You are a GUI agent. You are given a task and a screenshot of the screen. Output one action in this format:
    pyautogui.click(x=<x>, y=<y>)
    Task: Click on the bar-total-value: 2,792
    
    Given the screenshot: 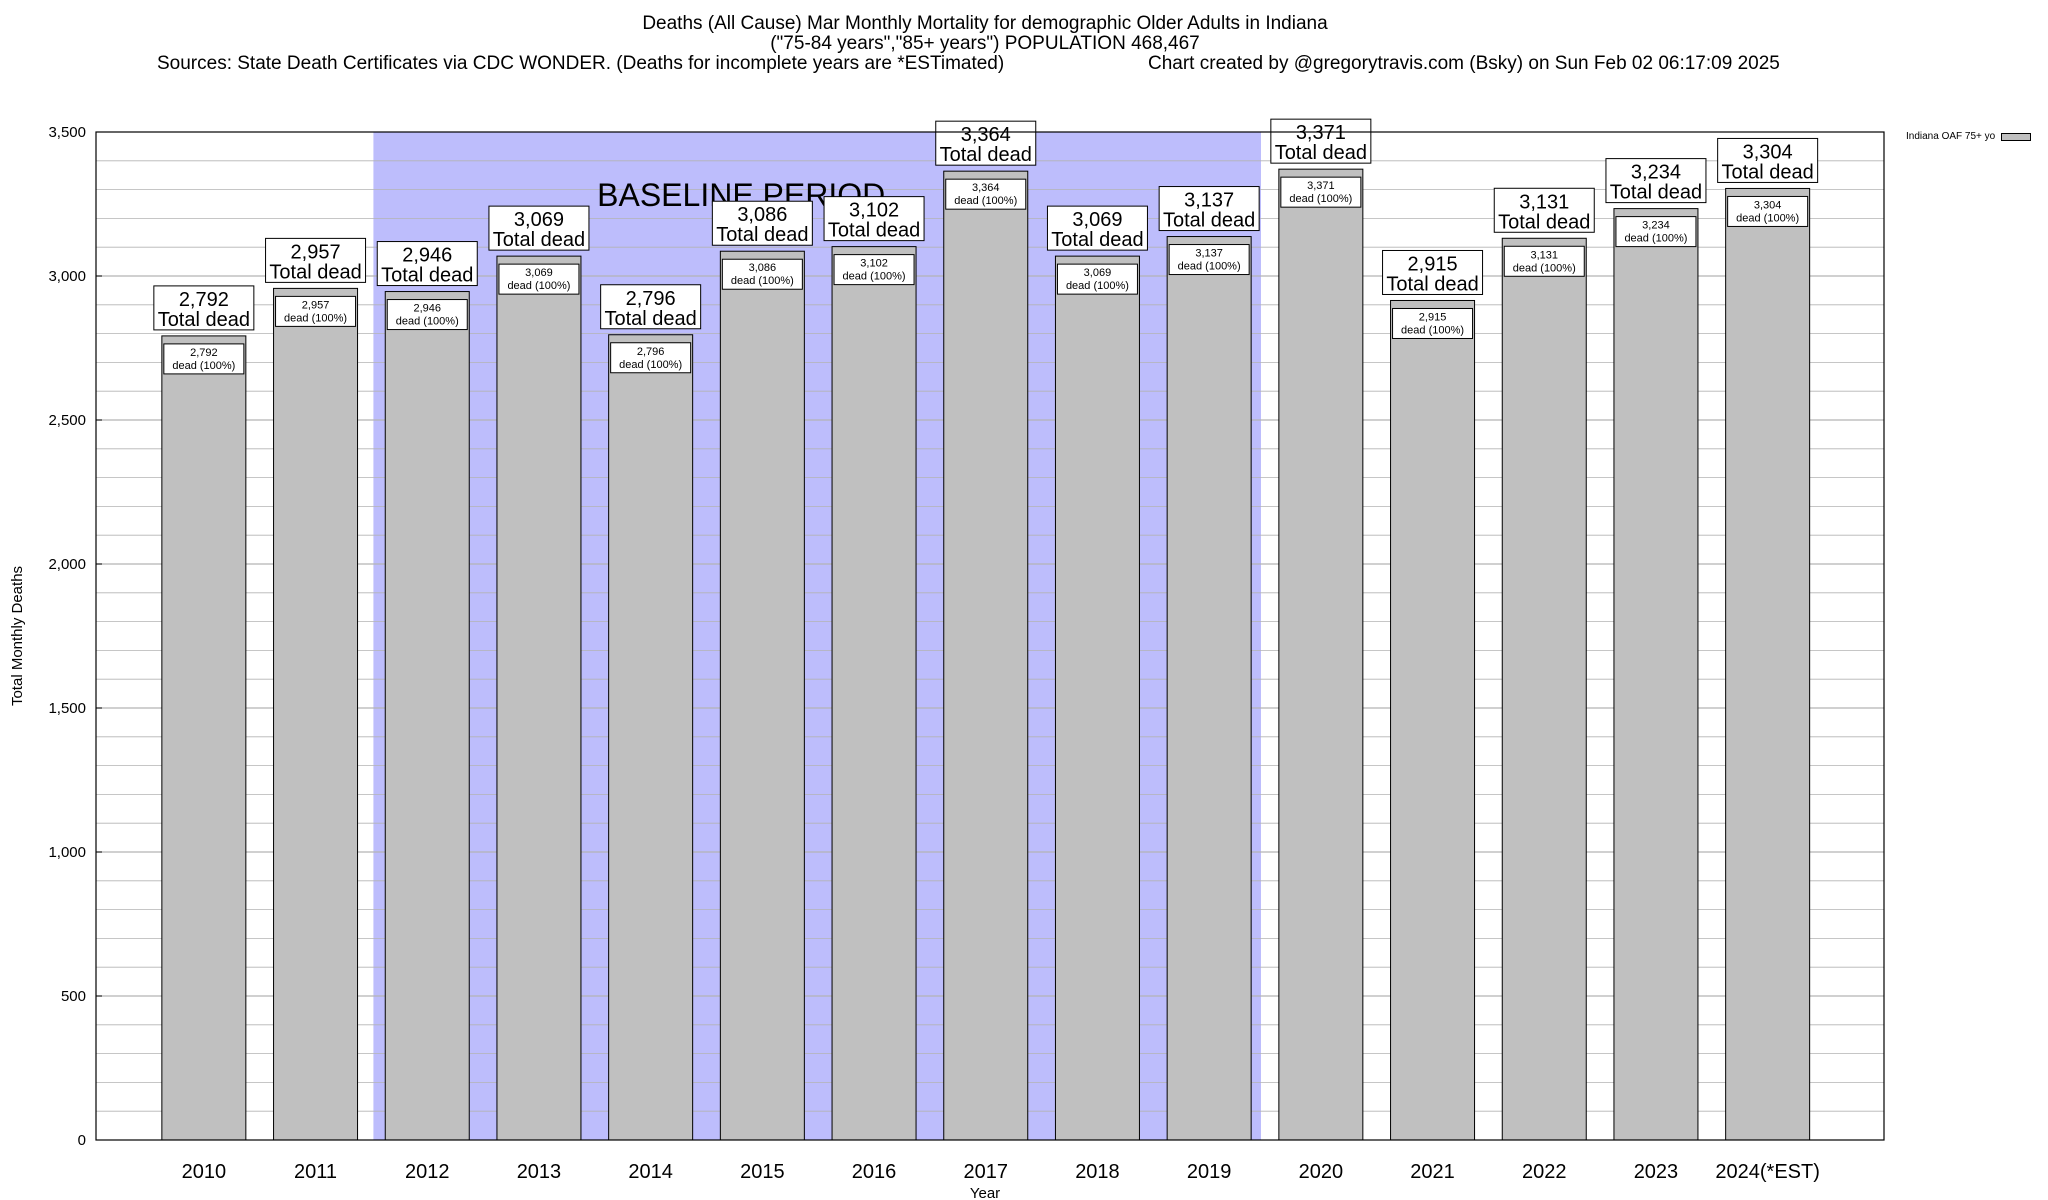 What is the action you would take?
    pyautogui.click(x=204, y=300)
    